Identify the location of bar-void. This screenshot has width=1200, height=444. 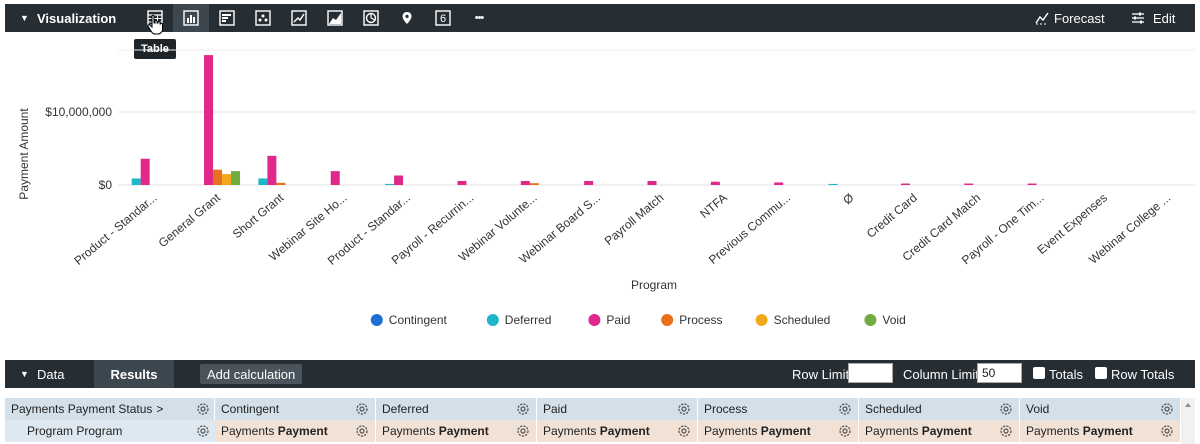
(236, 178).